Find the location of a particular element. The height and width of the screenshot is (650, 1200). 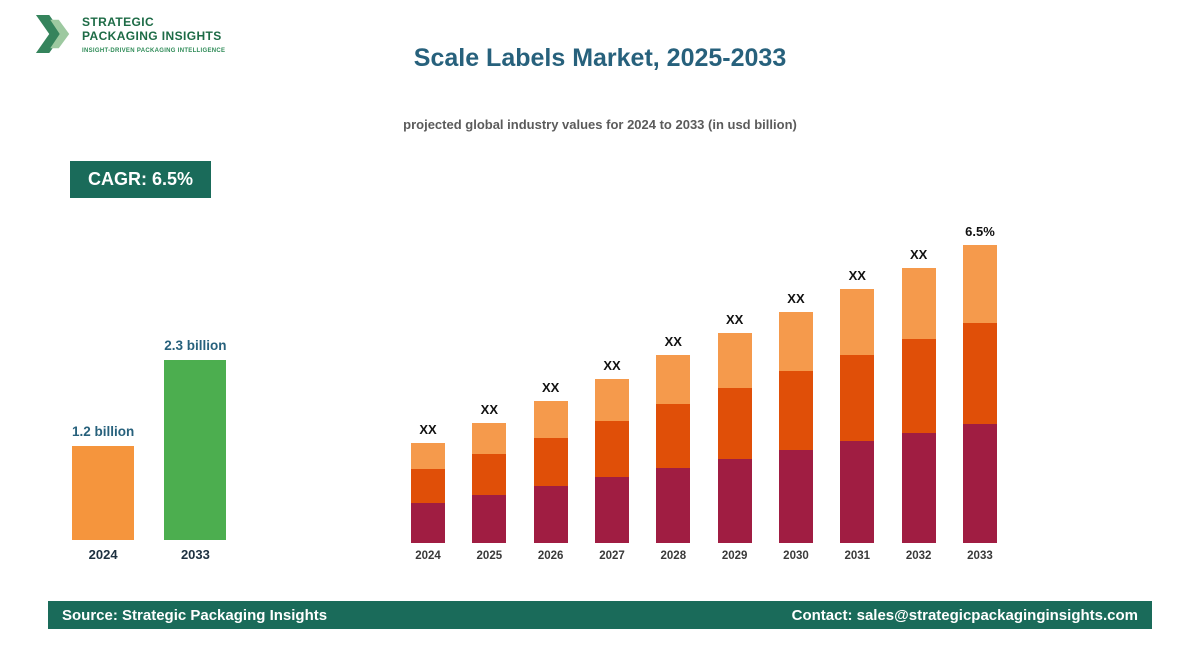

stacked-bar-value-label: 6.5% is located at coordinates (980, 231).